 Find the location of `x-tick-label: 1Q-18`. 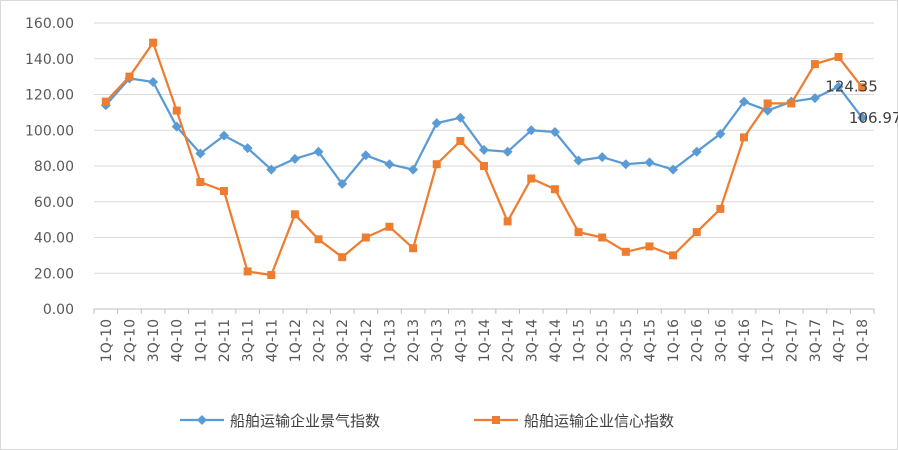

x-tick-label: 1Q-18 is located at coordinates (863, 340).